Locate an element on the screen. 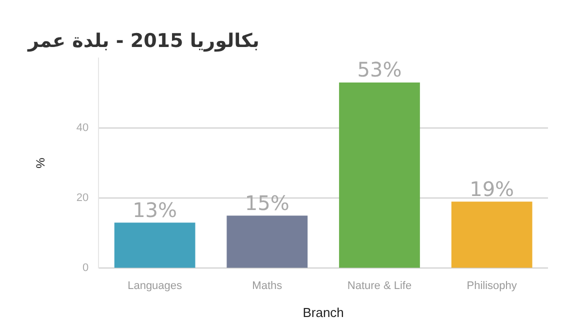  x-tick-label: Nature & Life is located at coordinates (379, 286).